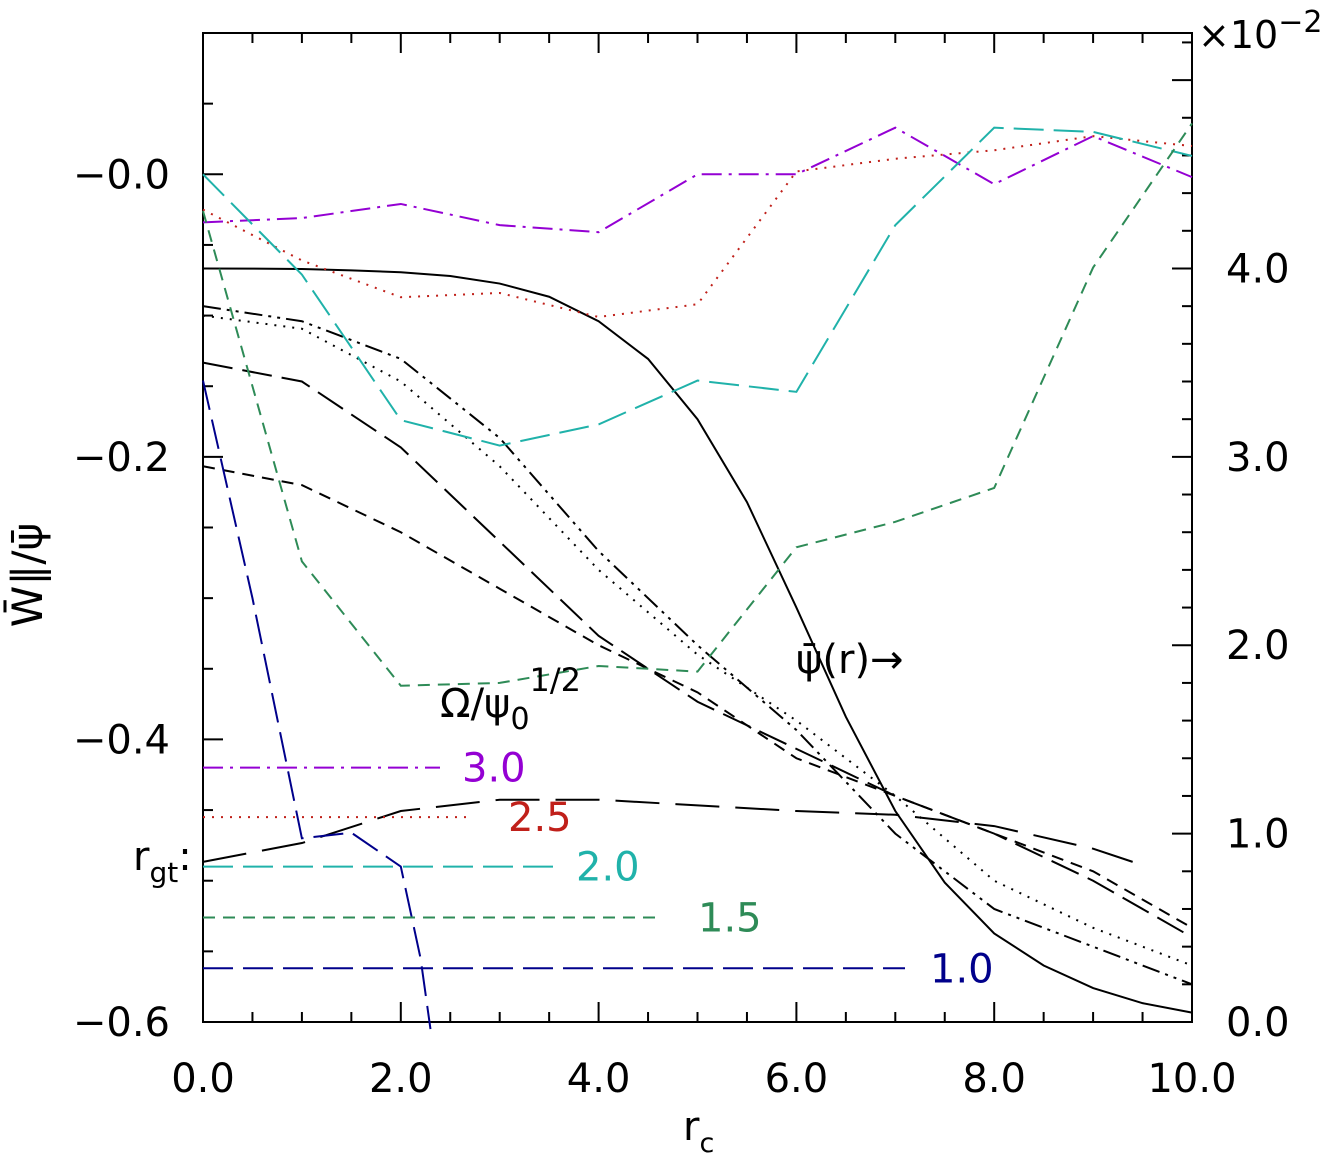 This screenshot has width=1329, height=1166. What do you see at coordinates (698, 1131) in the screenshot?
I see `x-axis-title: rc` at bounding box center [698, 1131].